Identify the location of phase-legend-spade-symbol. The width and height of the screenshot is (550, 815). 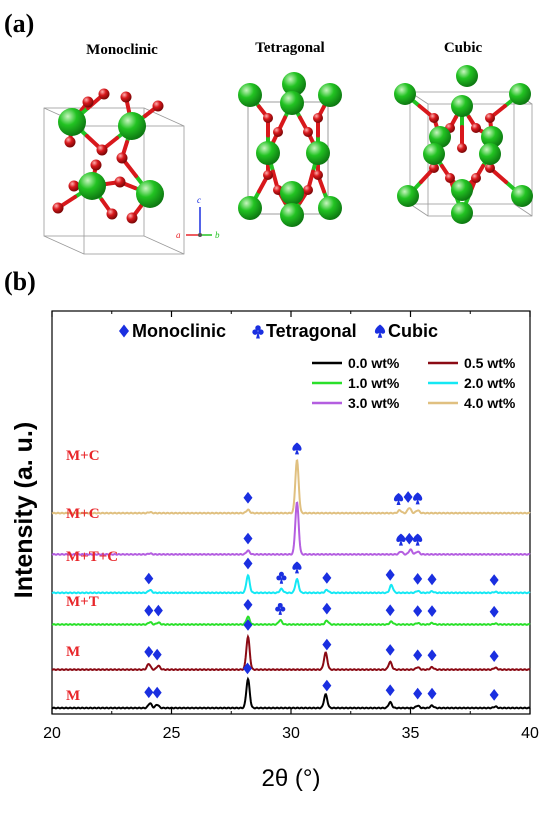
(380, 331).